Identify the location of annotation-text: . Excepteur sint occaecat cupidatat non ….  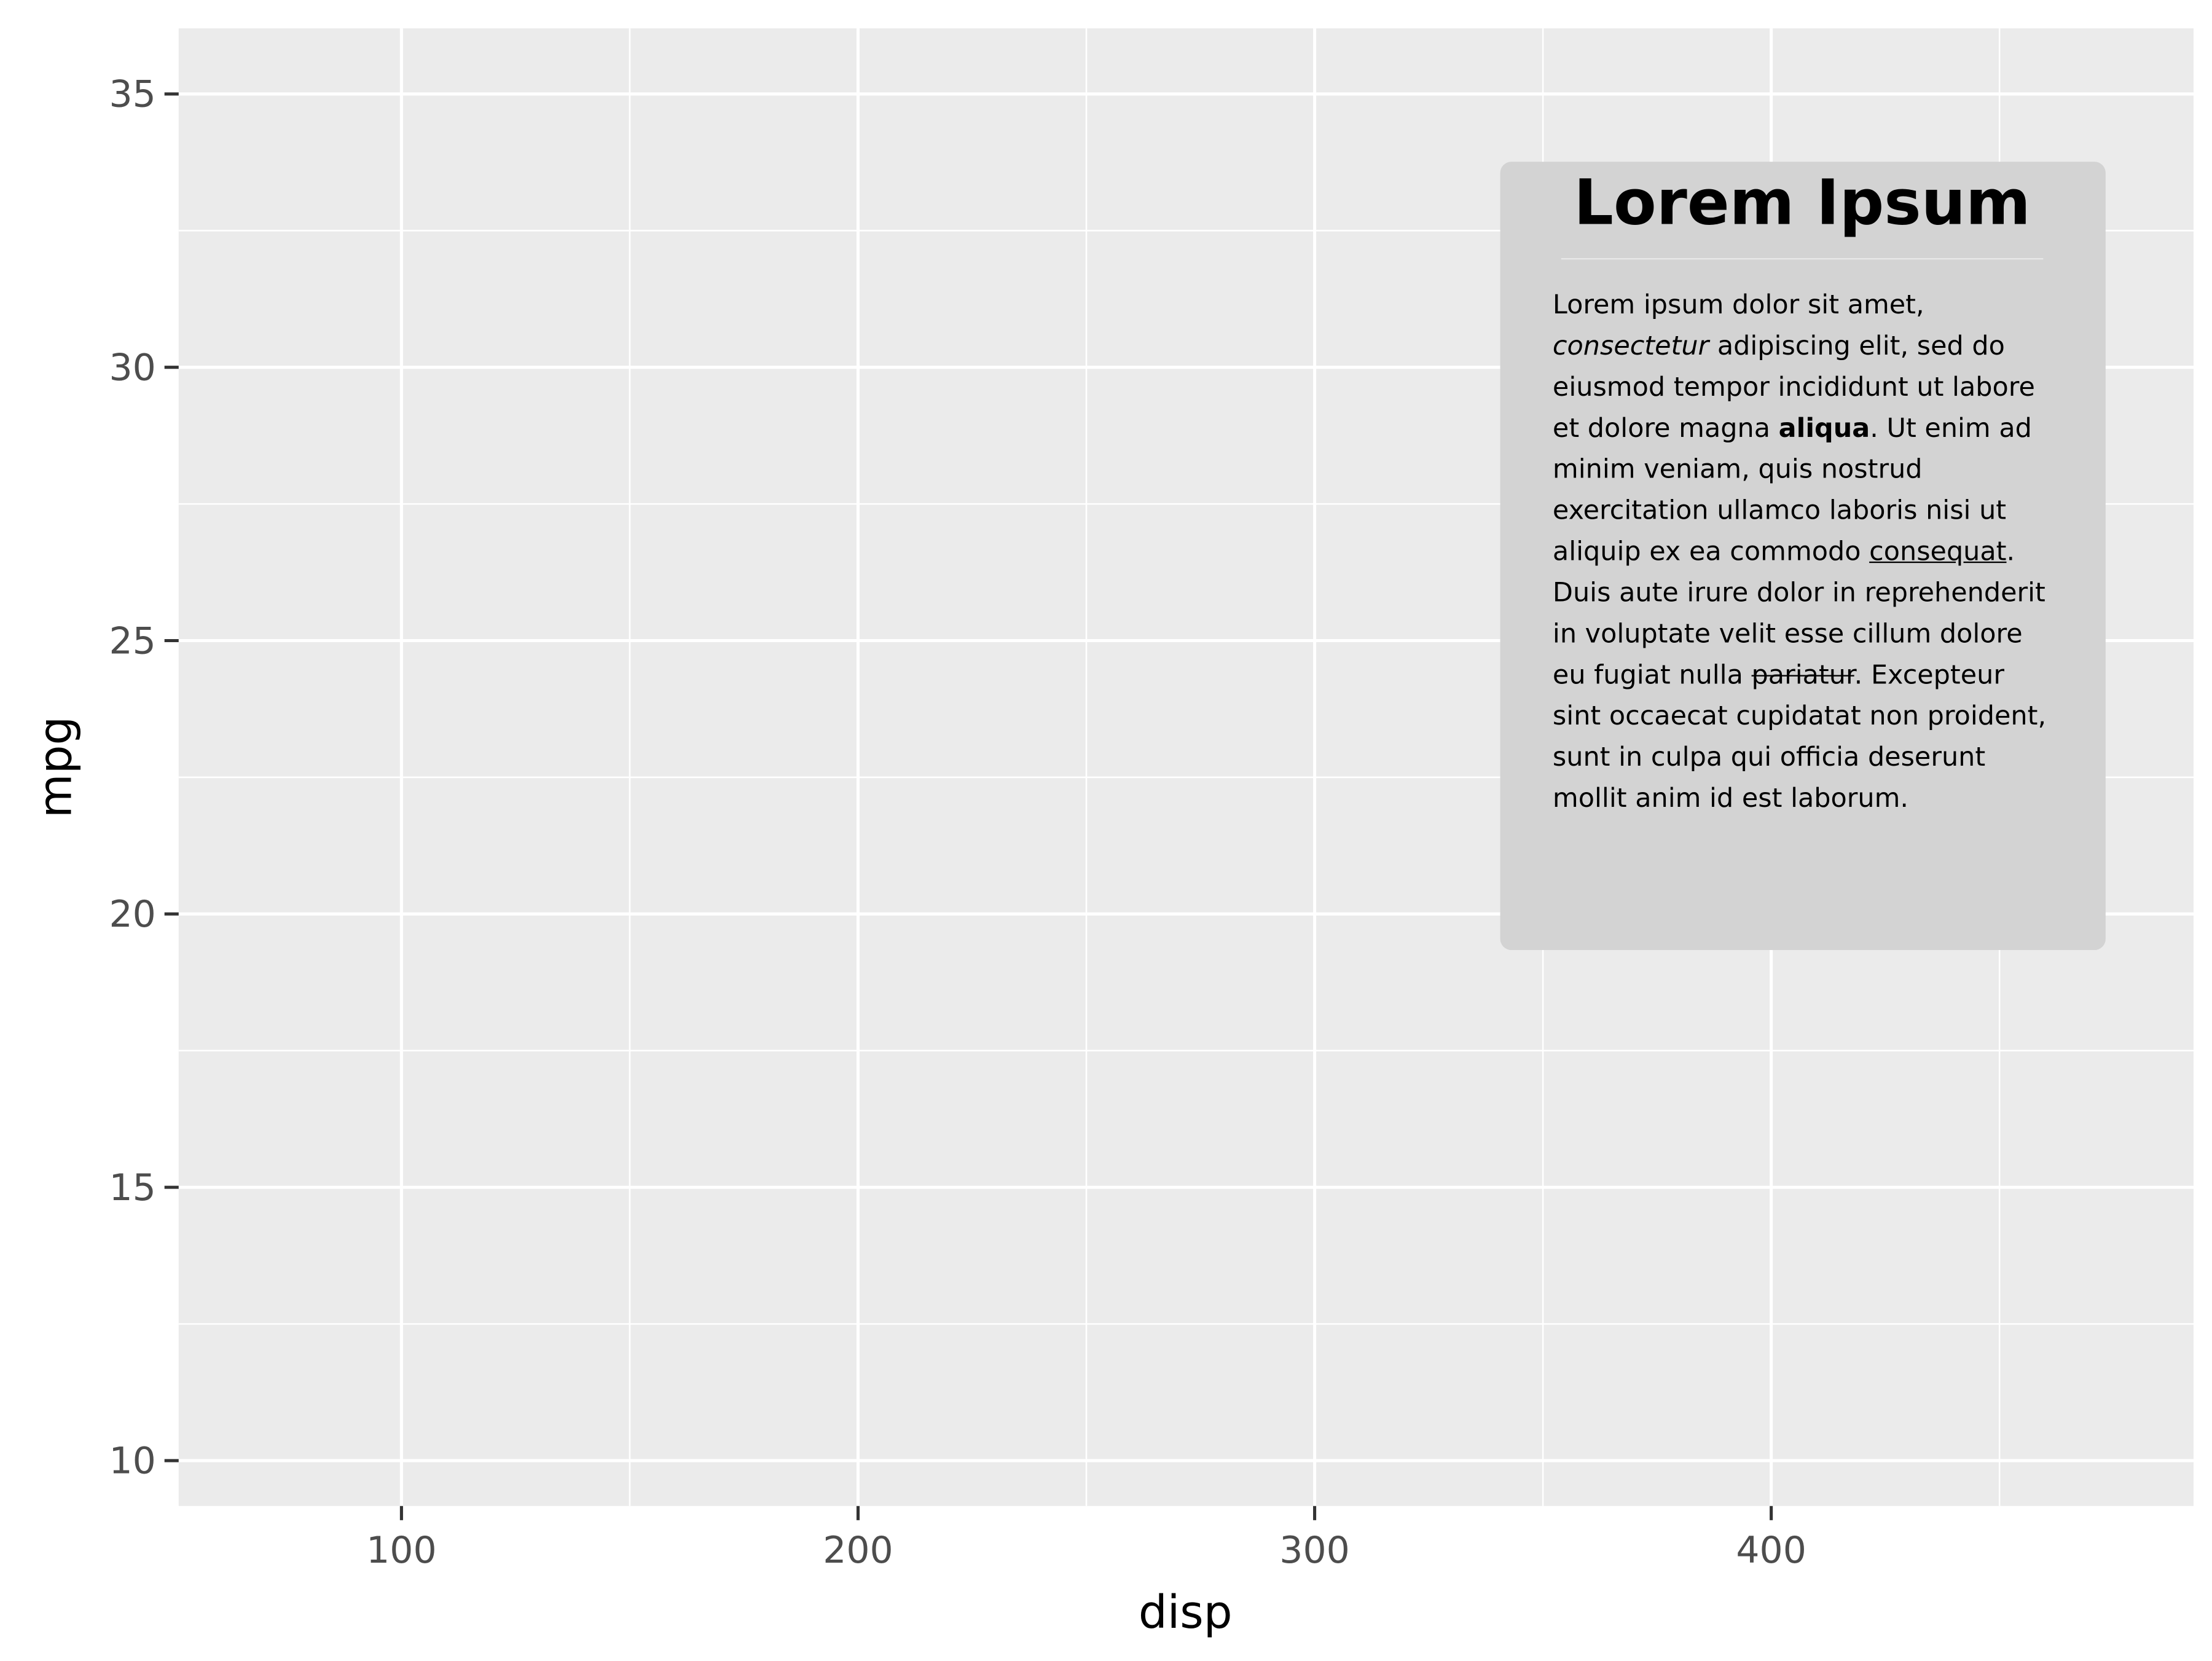
(1799, 737).